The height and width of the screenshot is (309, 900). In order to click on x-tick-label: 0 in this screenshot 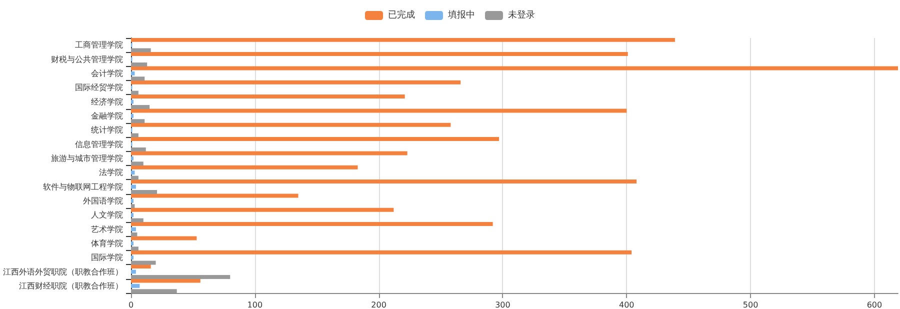, I will do `click(131, 304)`.